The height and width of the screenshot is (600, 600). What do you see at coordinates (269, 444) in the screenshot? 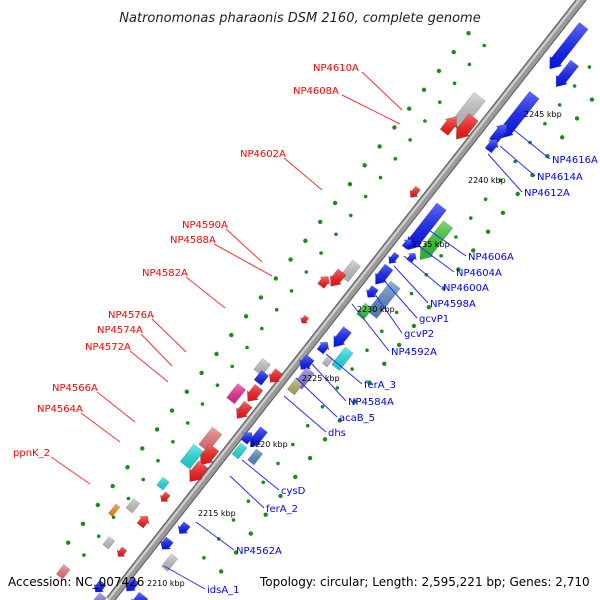
I see `kbp-tick-label: 2220 kbp` at bounding box center [269, 444].